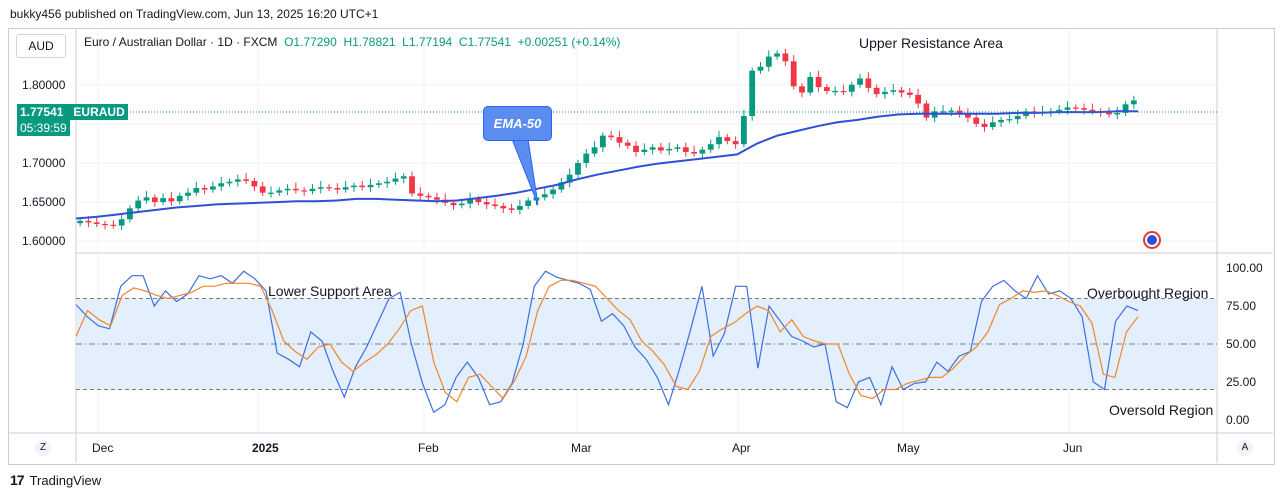 The image size is (1281, 497). What do you see at coordinates (517, 123) in the screenshot?
I see `ema-callout: EMA-50` at bounding box center [517, 123].